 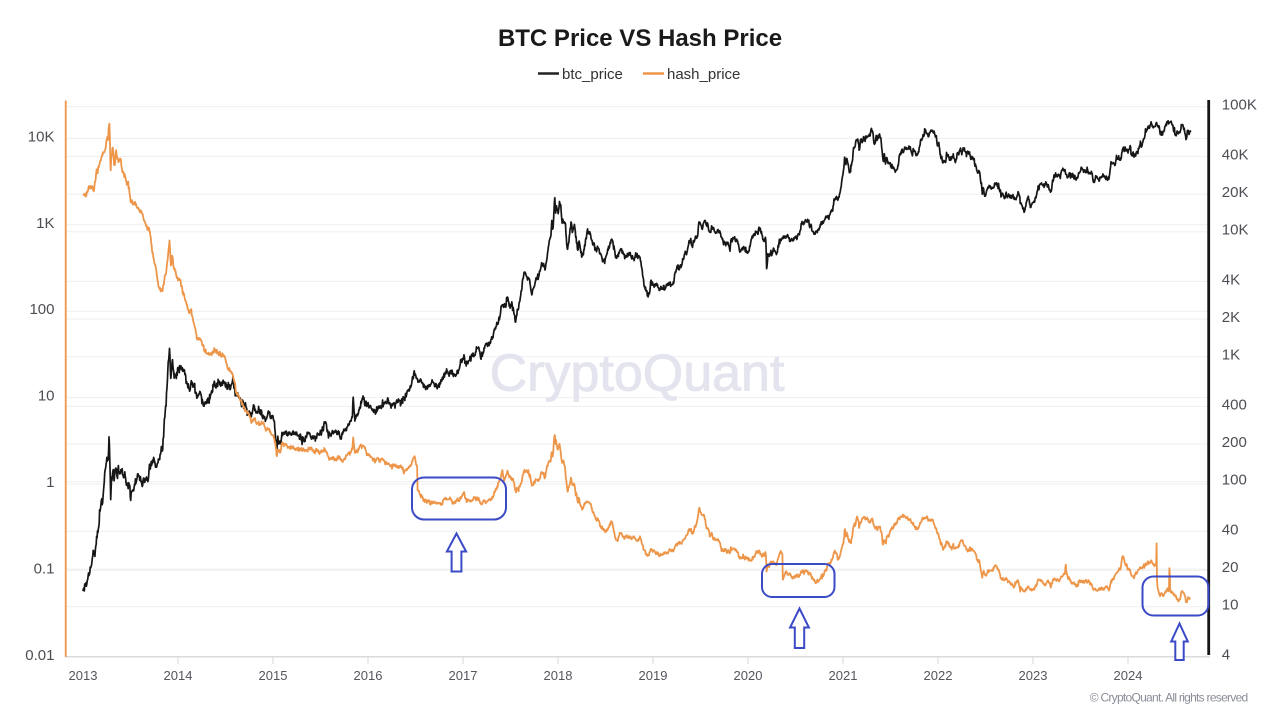 What do you see at coordinates (1226, 654) in the screenshot?
I see `svg-text: 4` at bounding box center [1226, 654].